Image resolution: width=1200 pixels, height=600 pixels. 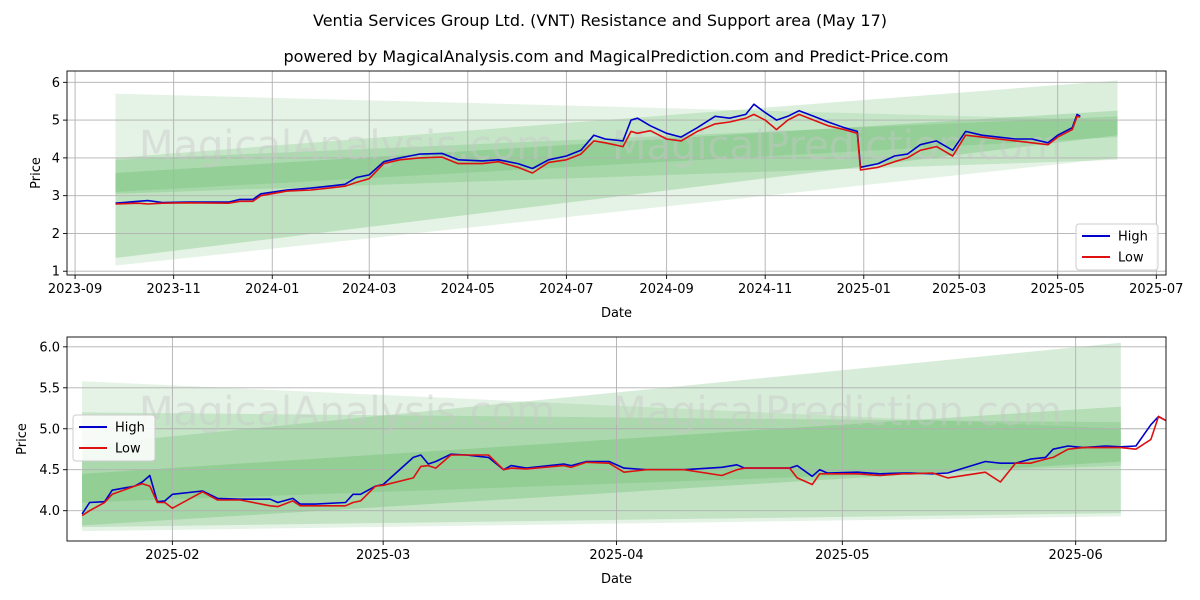 What do you see at coordinates (616, 555) in the screenshot?
I see `x-tick-label: 2025-04` at bounding box center [616, 555].